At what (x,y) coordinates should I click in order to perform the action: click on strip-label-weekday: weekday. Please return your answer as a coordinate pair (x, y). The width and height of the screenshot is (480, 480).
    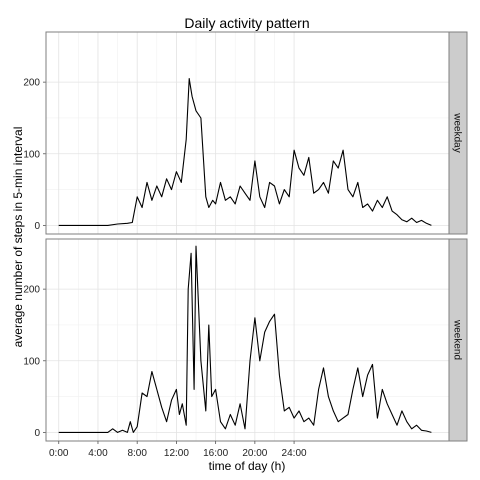
    Looking at the image, I should click on (457, 132).